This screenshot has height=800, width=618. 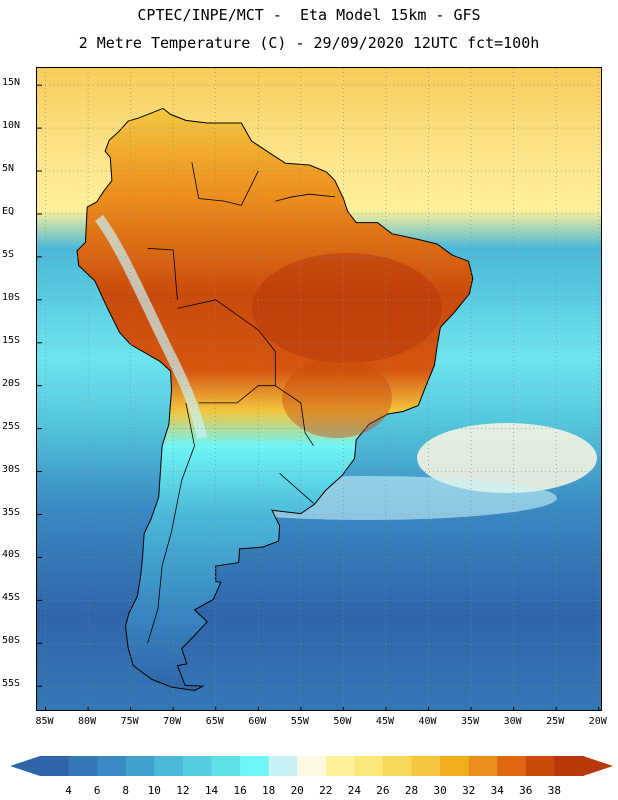 I want to click on lon-tick-label: 20W, so click(x=597, y=721).